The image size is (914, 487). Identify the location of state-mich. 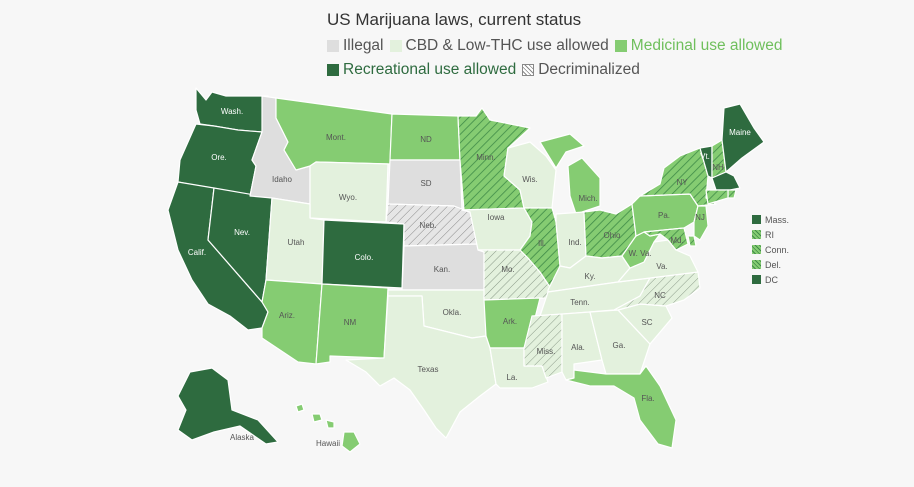
(570, 174).